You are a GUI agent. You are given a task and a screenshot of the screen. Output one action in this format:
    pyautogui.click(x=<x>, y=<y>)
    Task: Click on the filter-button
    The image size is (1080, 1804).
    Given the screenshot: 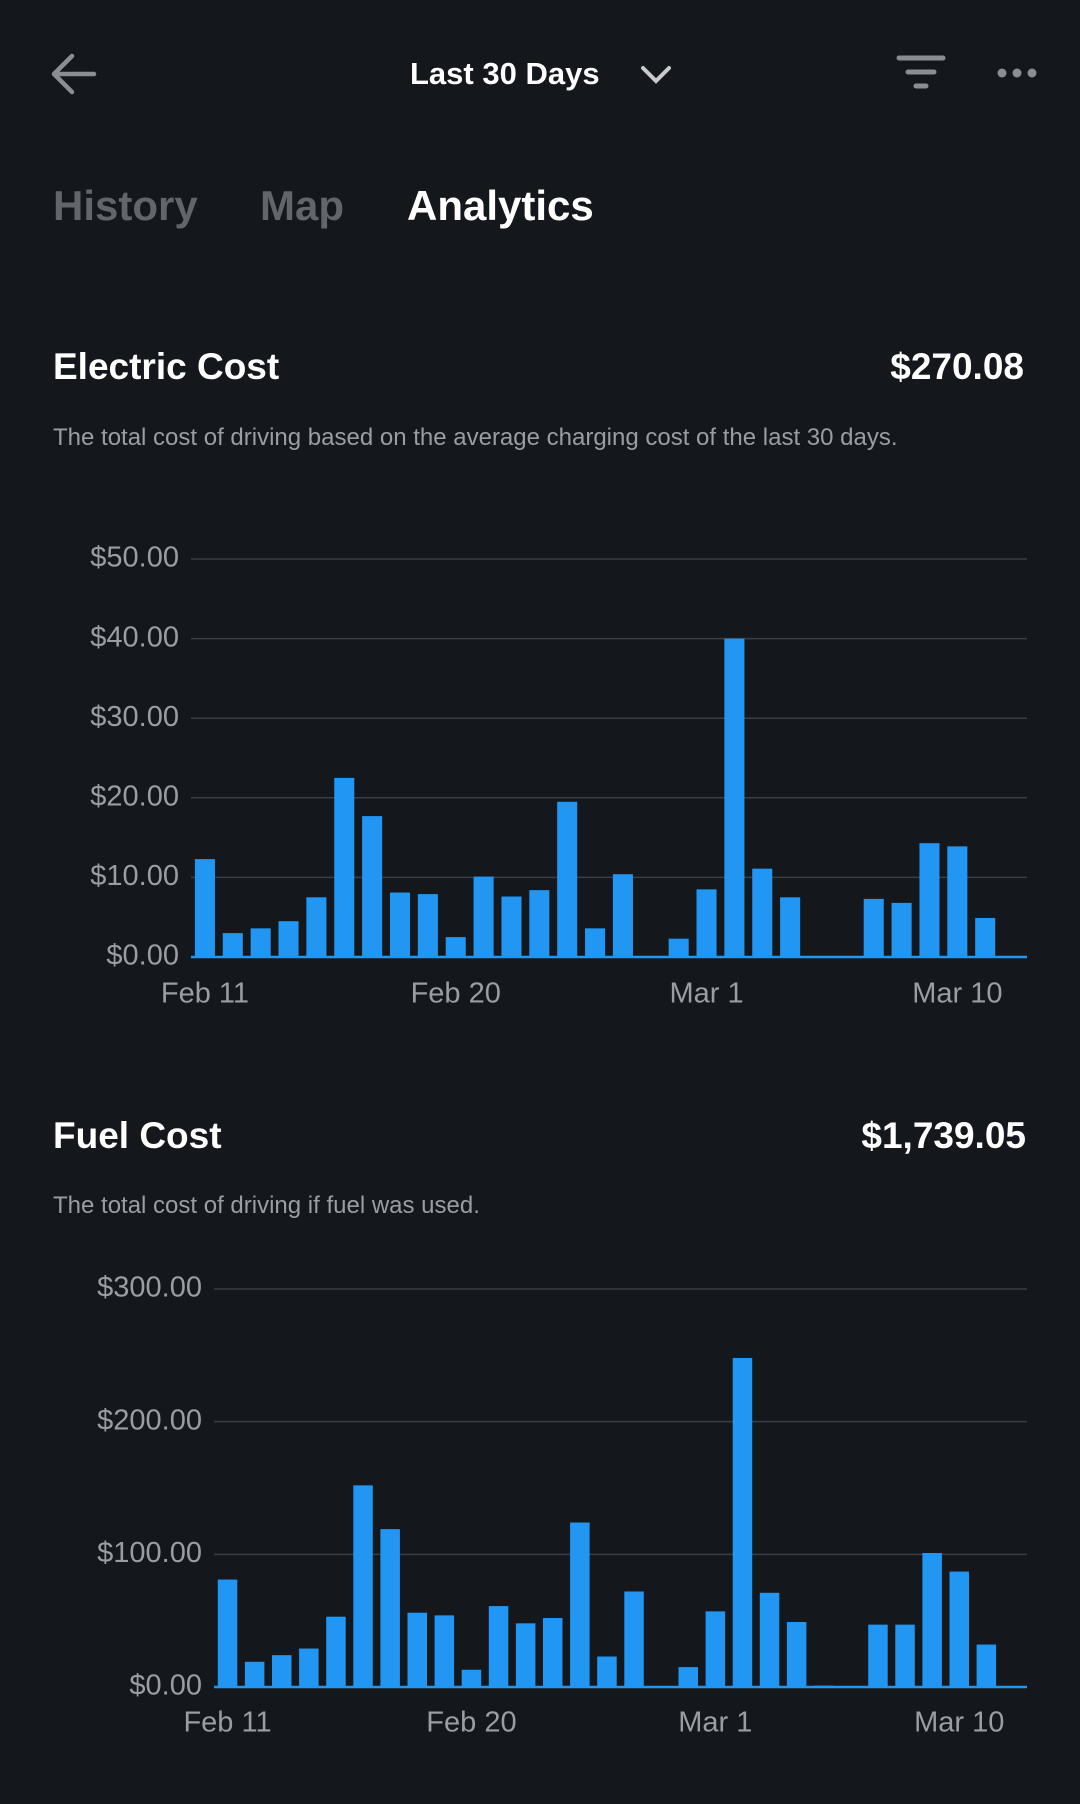 What is the action you would take?
    pyautogui.click(x=921, y=74)
    